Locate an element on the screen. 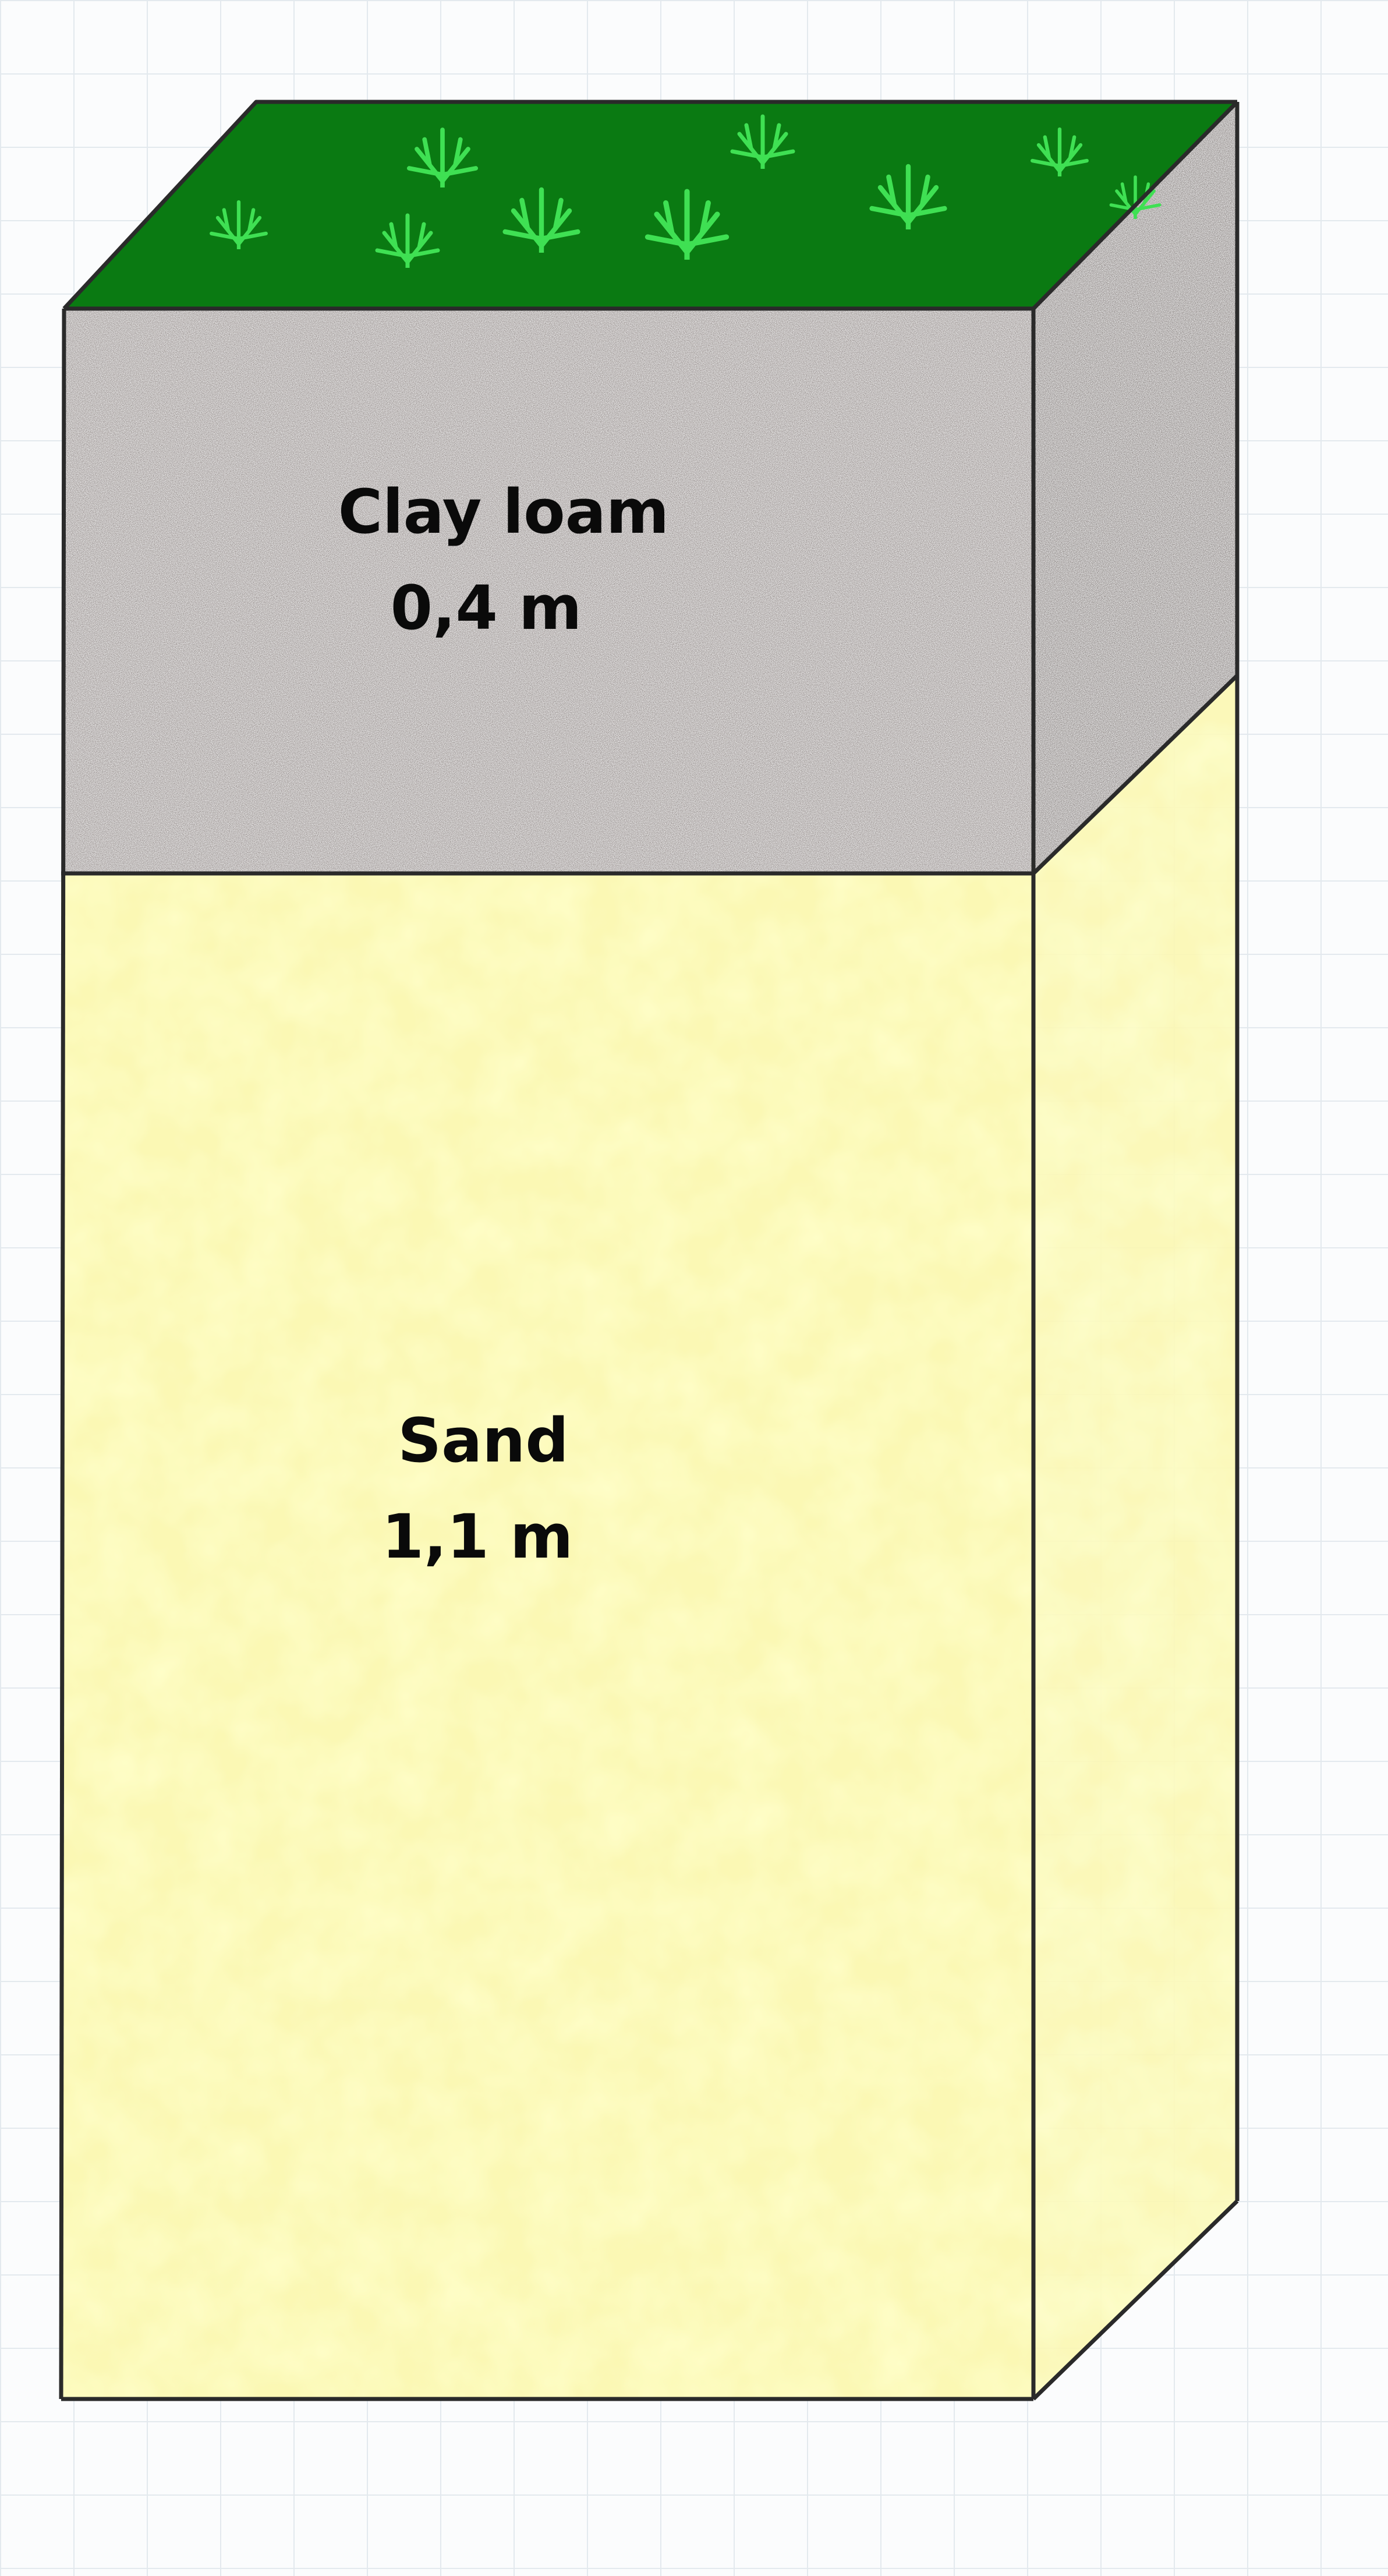 The image size is (1388, 2576). clay-loam-layer-side-face is located at coordinates (1135, 487).